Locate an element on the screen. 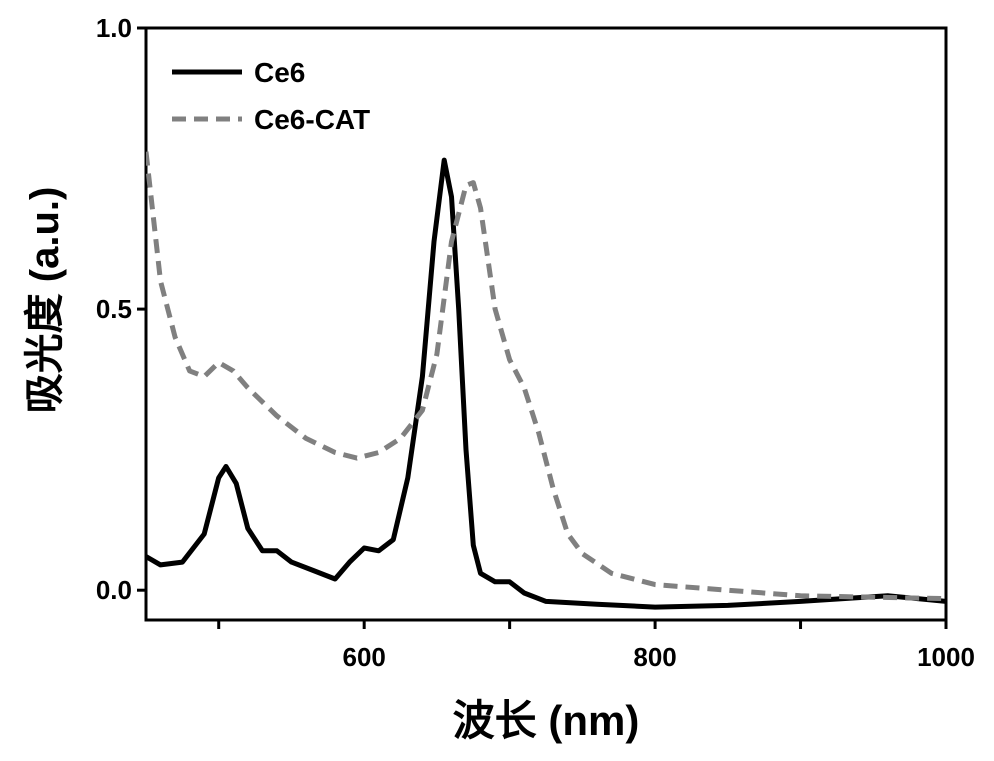 The height and width of the screenshot is (761, 994). y-tick-label: 0.5 is located at coordinates (114, 309).